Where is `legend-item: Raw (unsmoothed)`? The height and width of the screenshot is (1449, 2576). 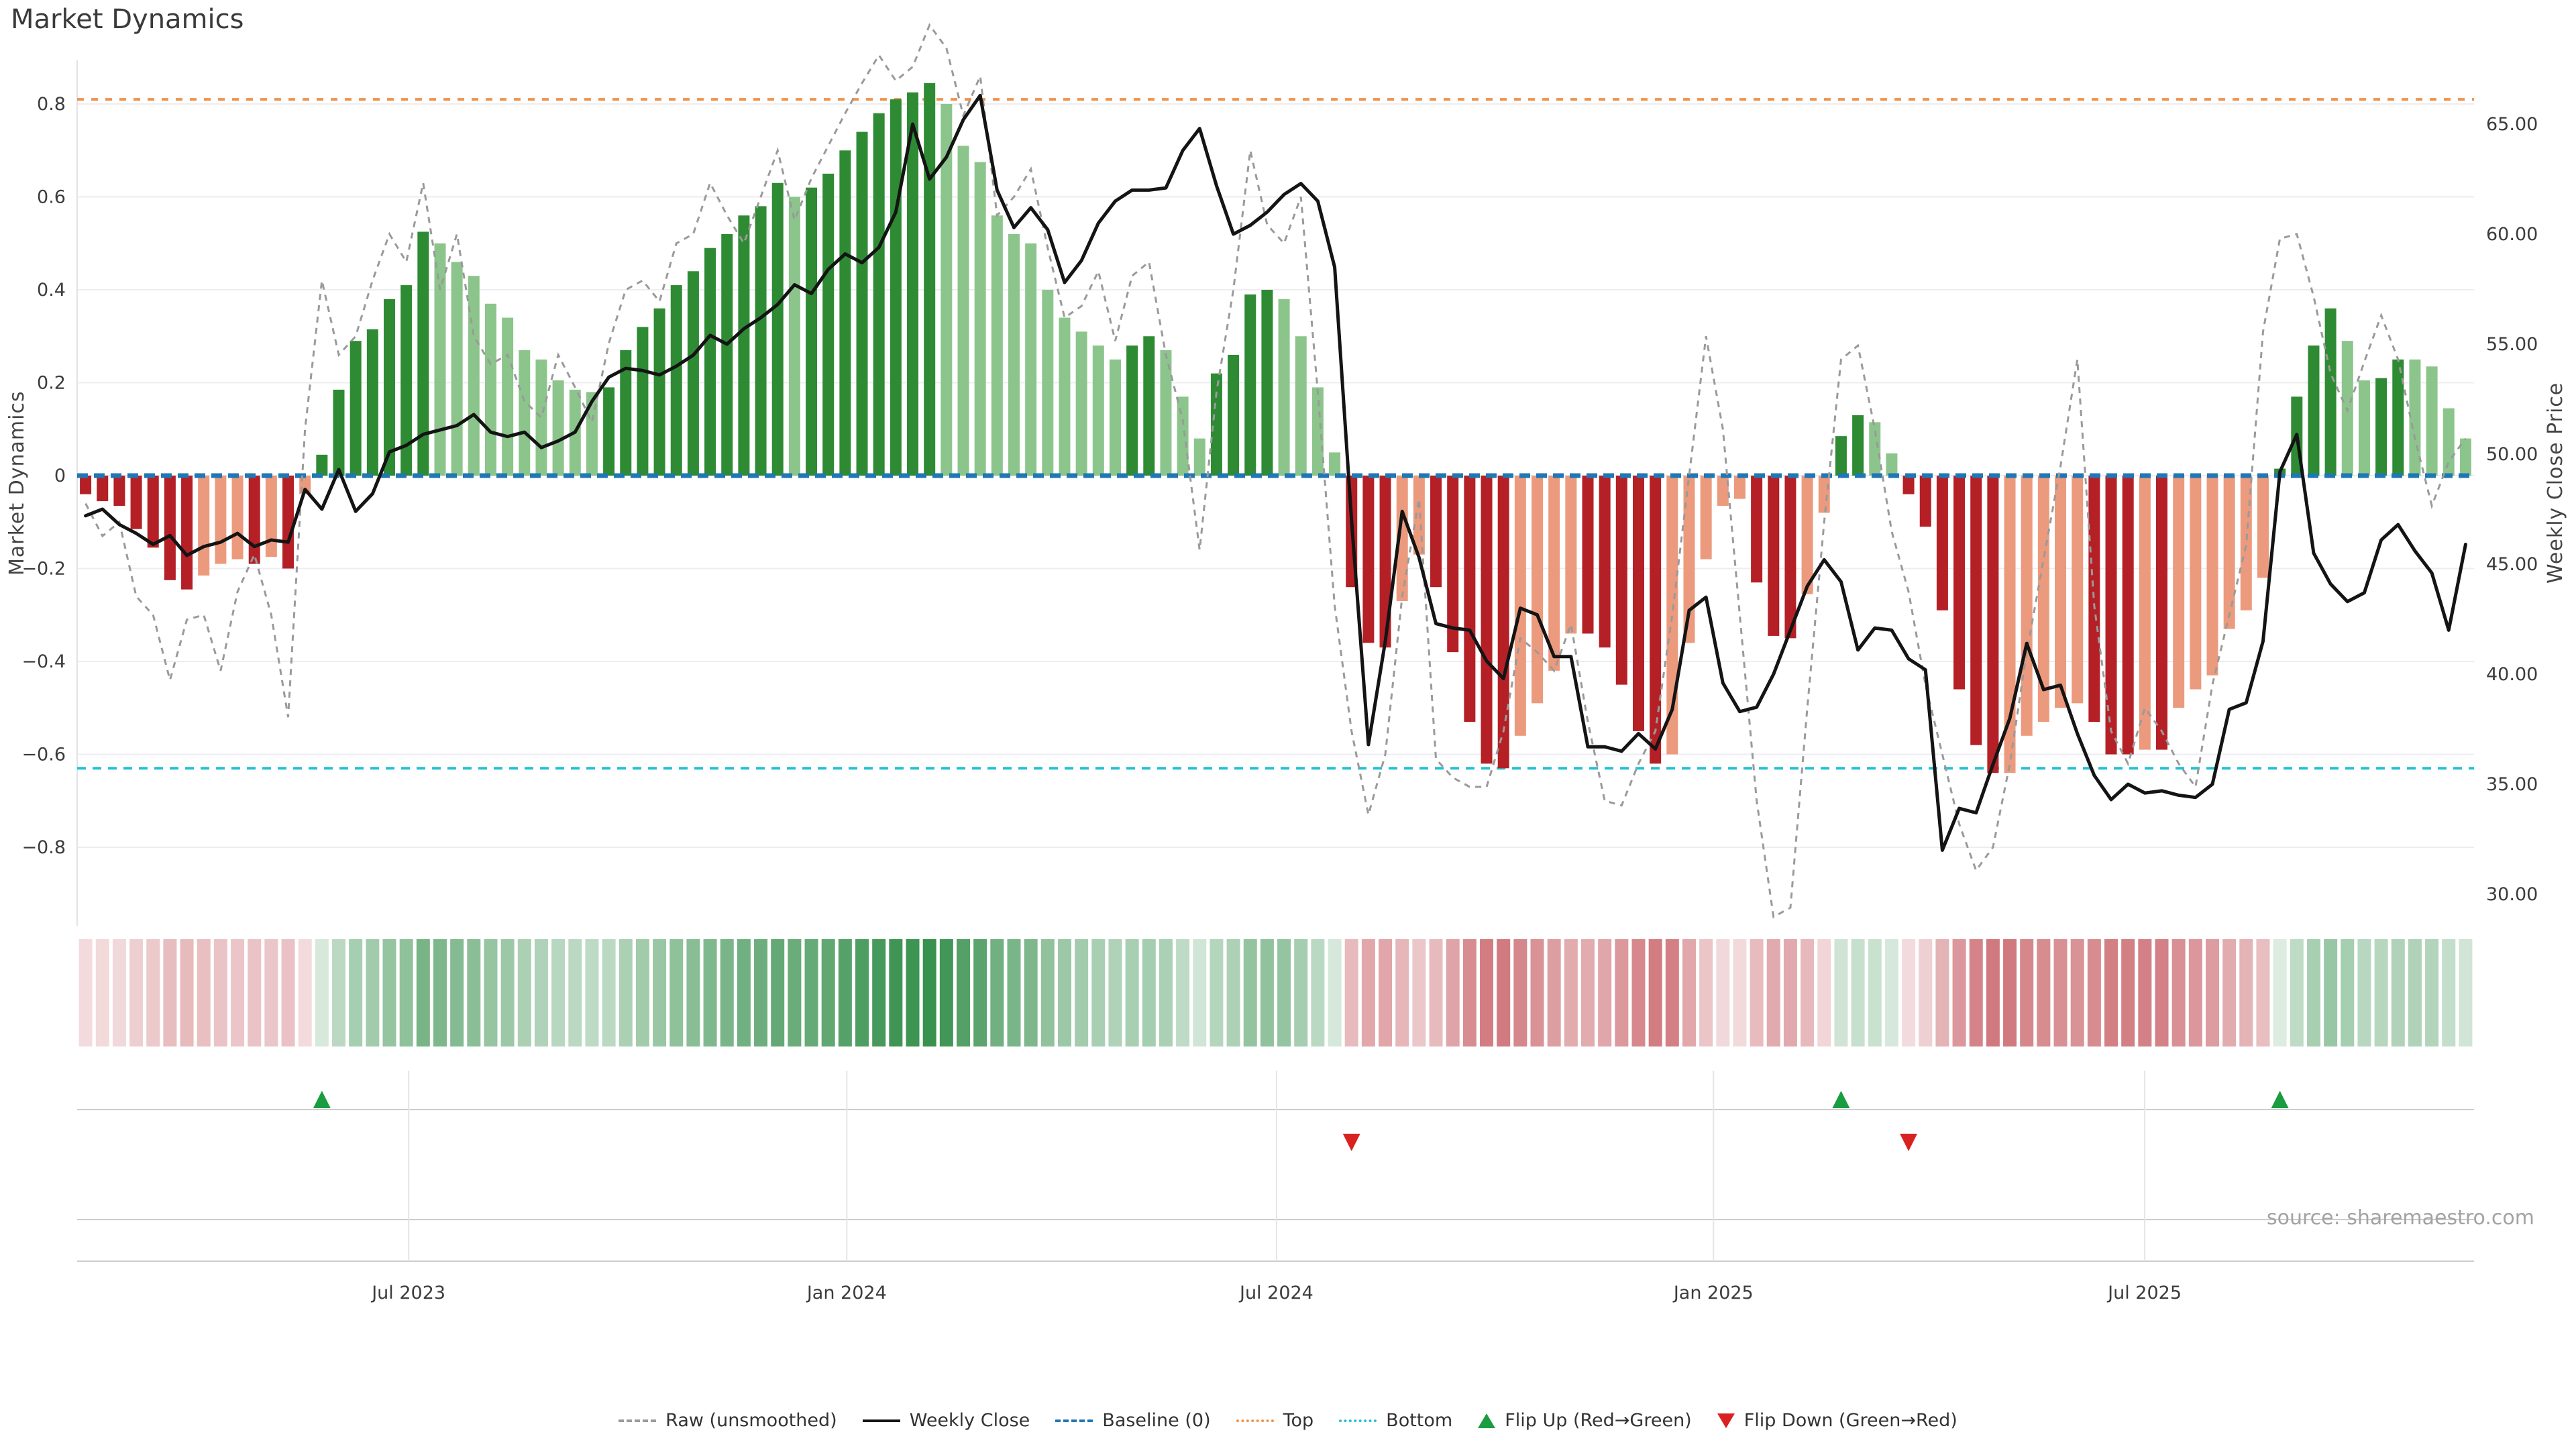
legend-item: Raw (unsmoothed) is located at coordinates (728, 1420).